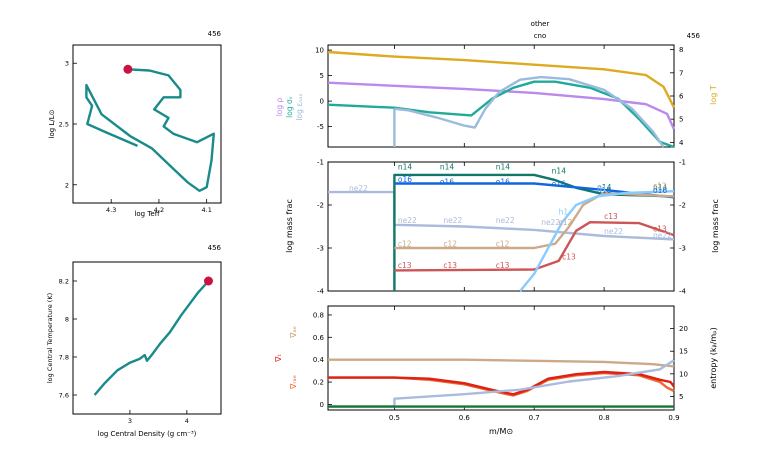 Image resolution: width=766 pixels, height=460 pixels. What do you see at coordinates (135, 137) in the screenshot?
I see `hr-ticks: 4.3 4.2 4.1 2 2.5 3` at bounding box center [135, 137].